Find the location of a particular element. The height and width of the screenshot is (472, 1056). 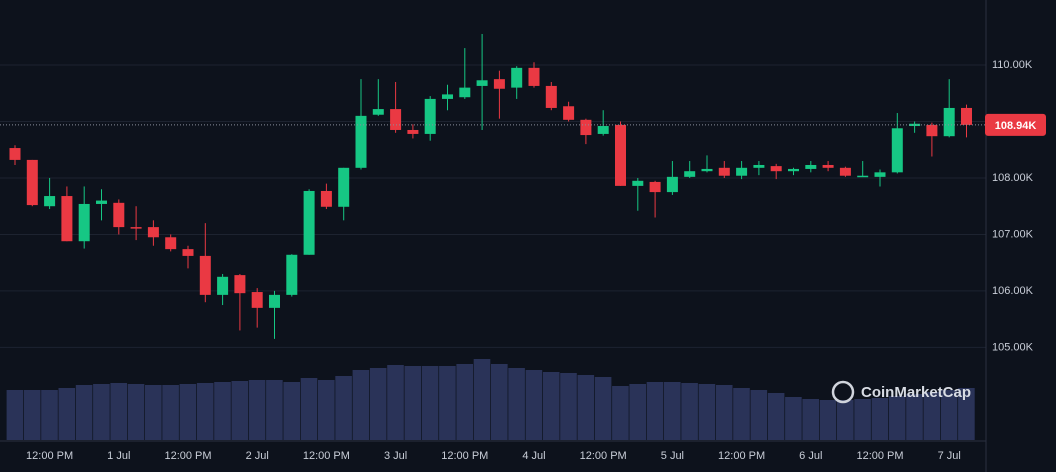

x-tick-label: 4 Jul is located at coordinates (533, 456).